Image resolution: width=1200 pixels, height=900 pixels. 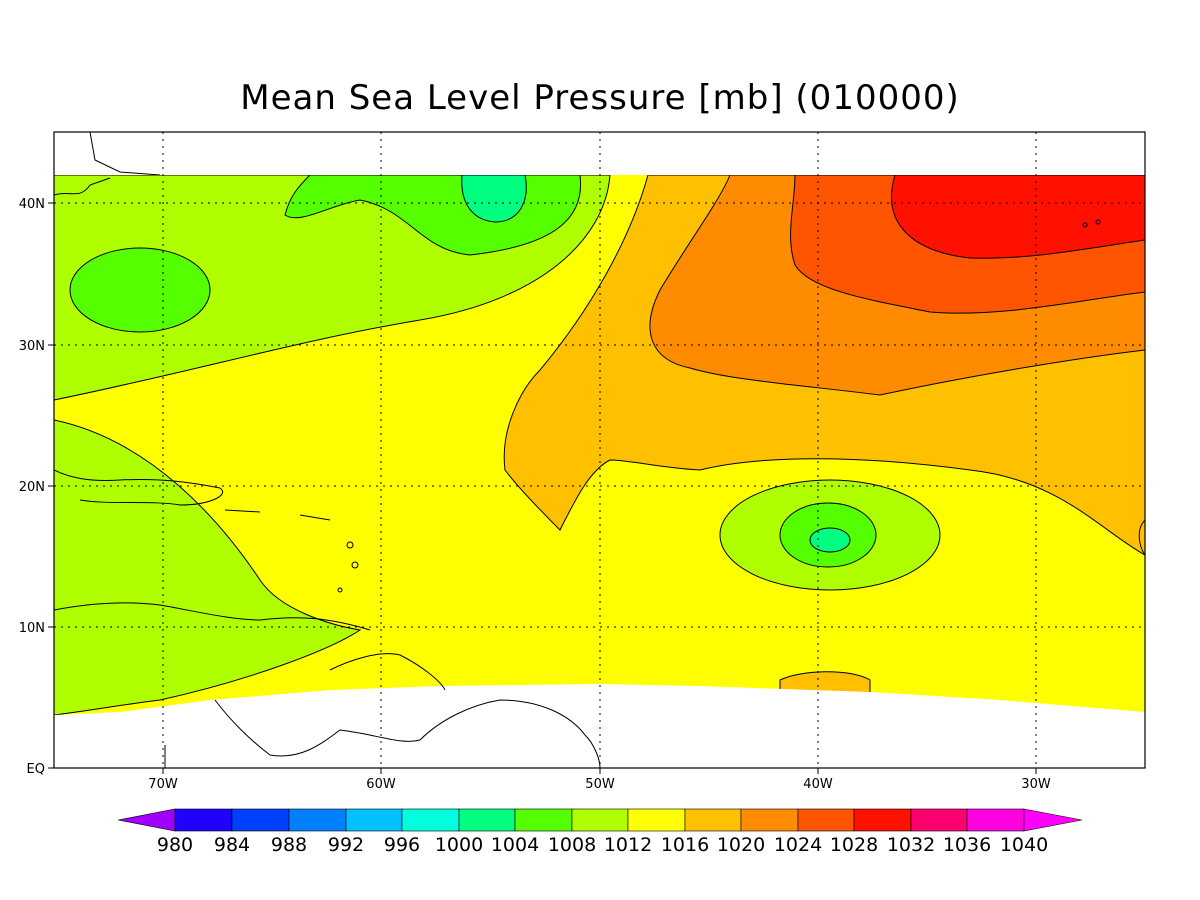 What do you see at coordinates (289, 845) in the screenshot?
I see `colorbar-label-988: 988` at bounding box center [289, 845].